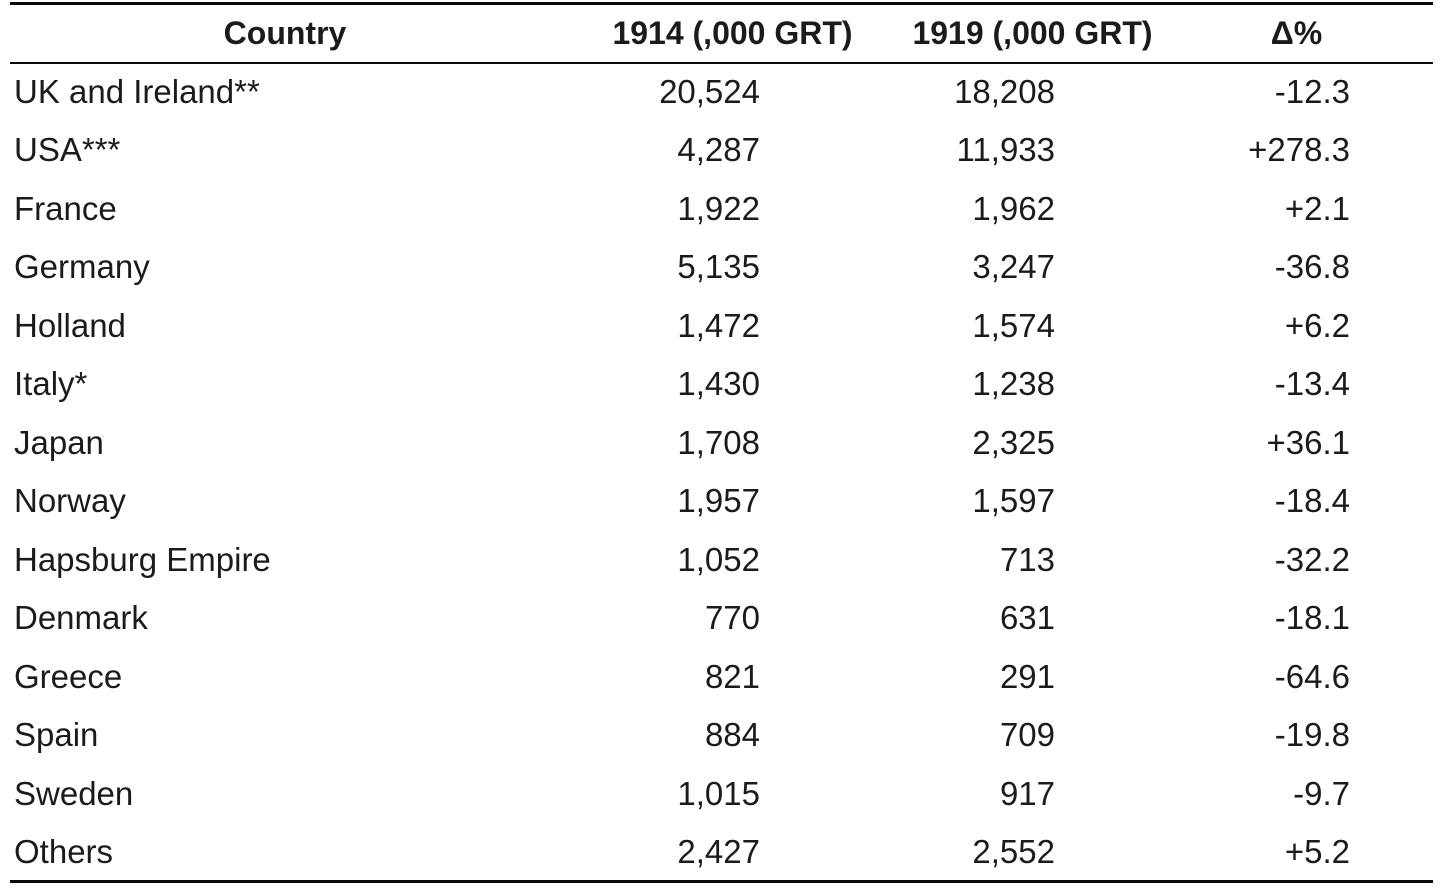  I want to click on country-cell: Holland, so click(70, 325).